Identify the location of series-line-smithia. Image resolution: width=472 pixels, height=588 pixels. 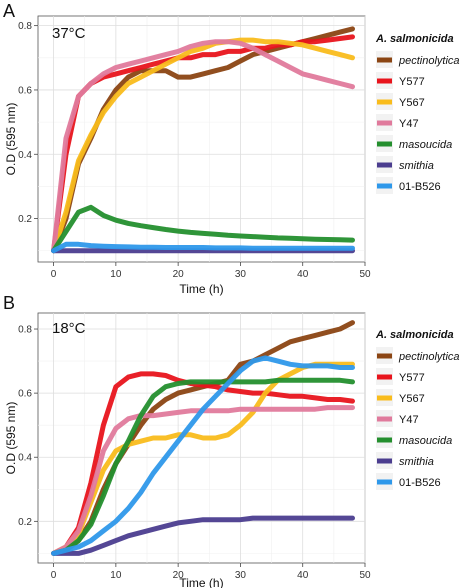
(203, 535).